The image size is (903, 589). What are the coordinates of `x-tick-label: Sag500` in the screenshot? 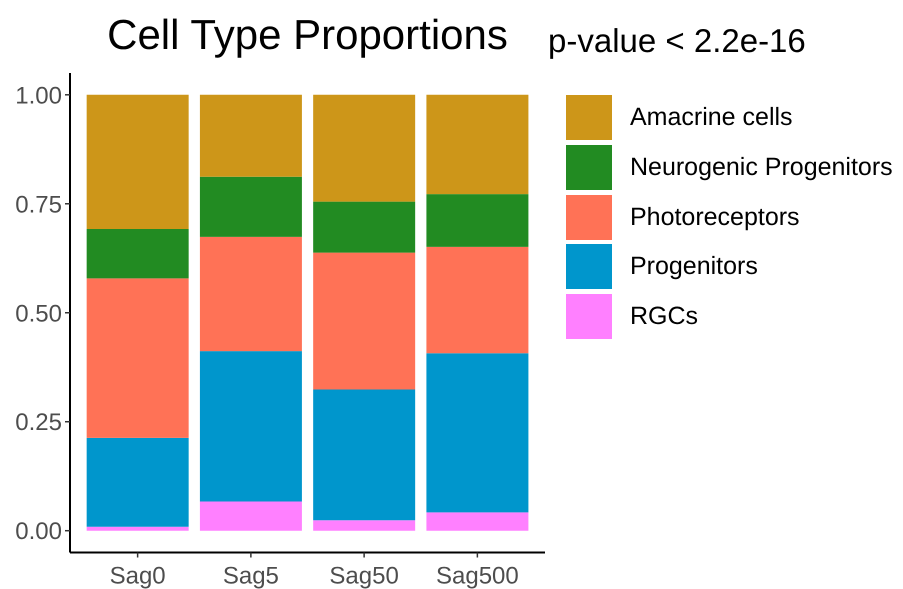 It's located at (477, 575).